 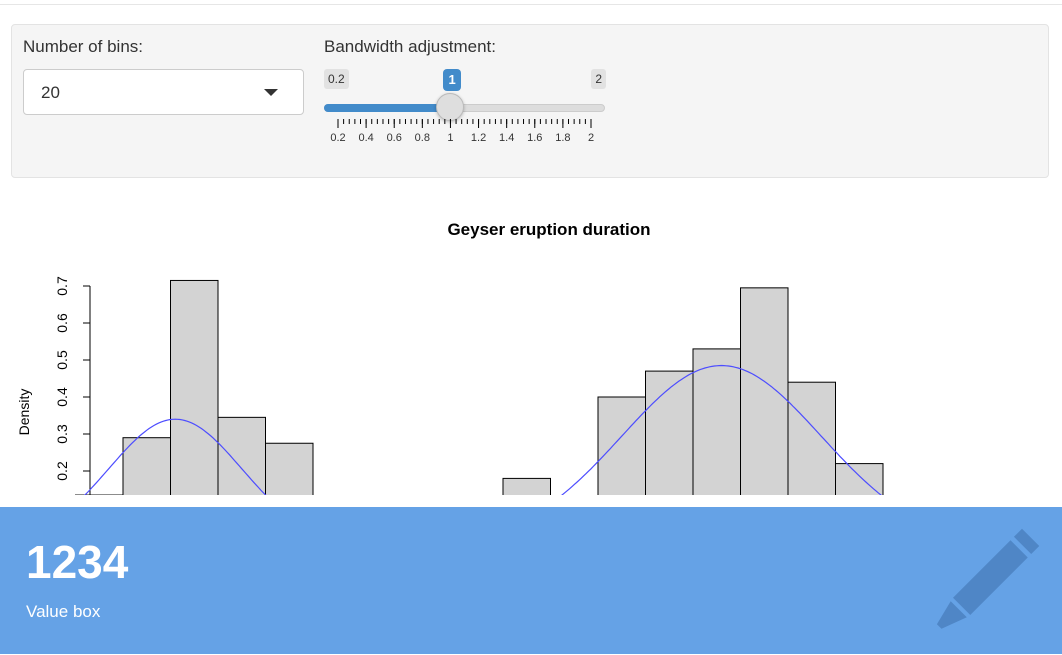 What do you see at coordinates (62, 323) in the screenshot?
I see `y-tick-label: 0.6` at bounding box center [62, 323].